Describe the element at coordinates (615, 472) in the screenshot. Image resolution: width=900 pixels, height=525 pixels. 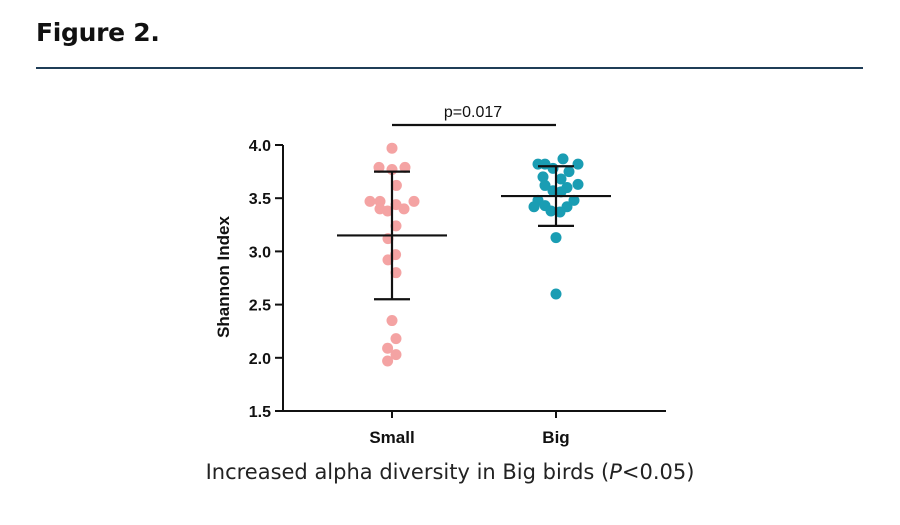
I see `caption-italic-p: P` at that location.